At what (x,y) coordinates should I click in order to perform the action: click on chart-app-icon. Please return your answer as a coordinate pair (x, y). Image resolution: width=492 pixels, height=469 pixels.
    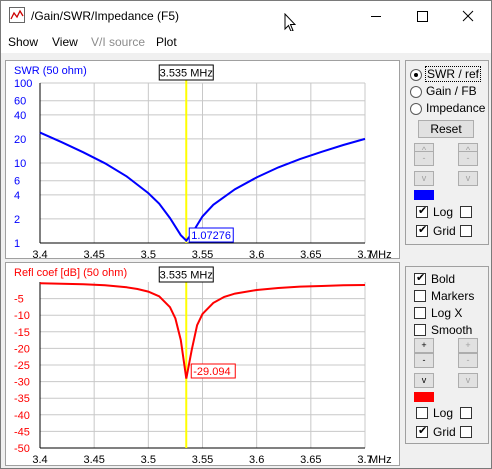
    Looking at the image, I should click on (17, 15).